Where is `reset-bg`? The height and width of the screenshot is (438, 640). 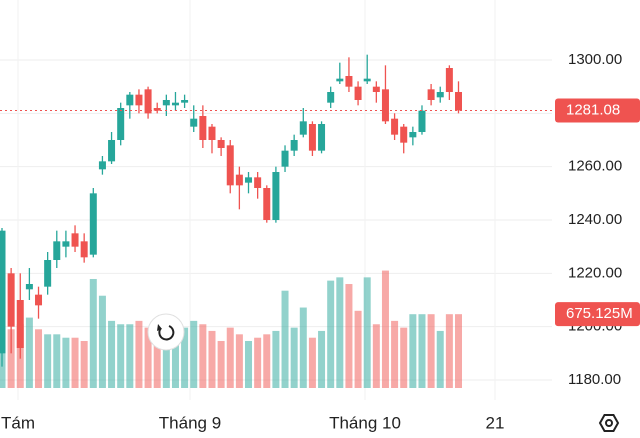 reset-bg is located at coordinates (166, 332).